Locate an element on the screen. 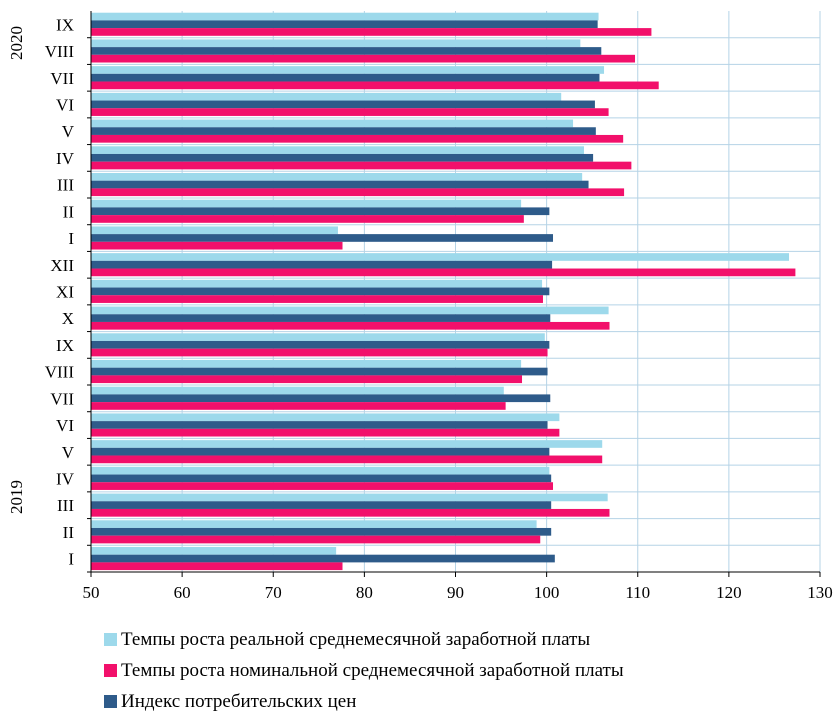 The width and height of the screenshot is (838, 723). y-tick-label-19: VIII is located at coordinates (60, 51).